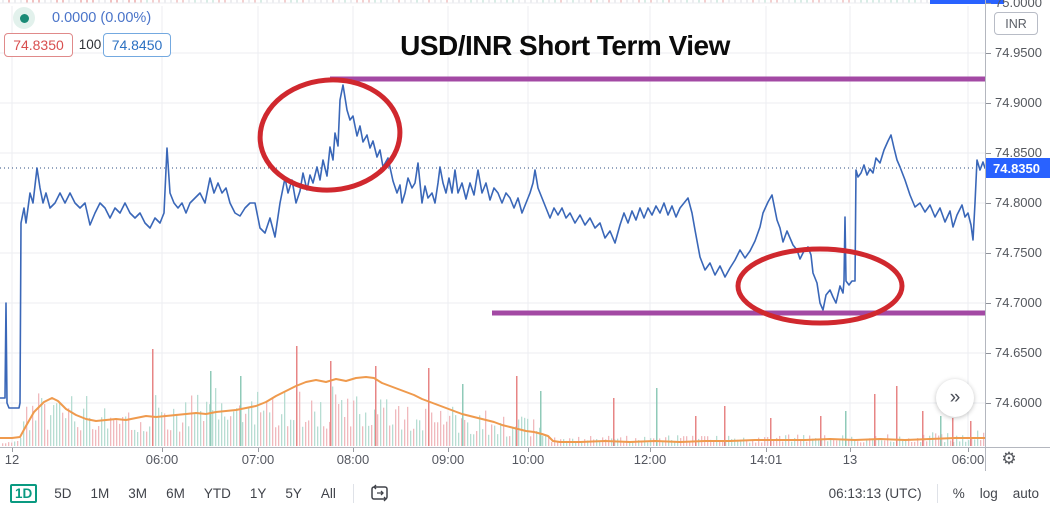 Image resolution: width=1050 pixels, height=512 pixels. What do you see at coordinates (1016, 23) in the screenshot?
I see `currency-badge: INR` at bounding box center [1016, 23].